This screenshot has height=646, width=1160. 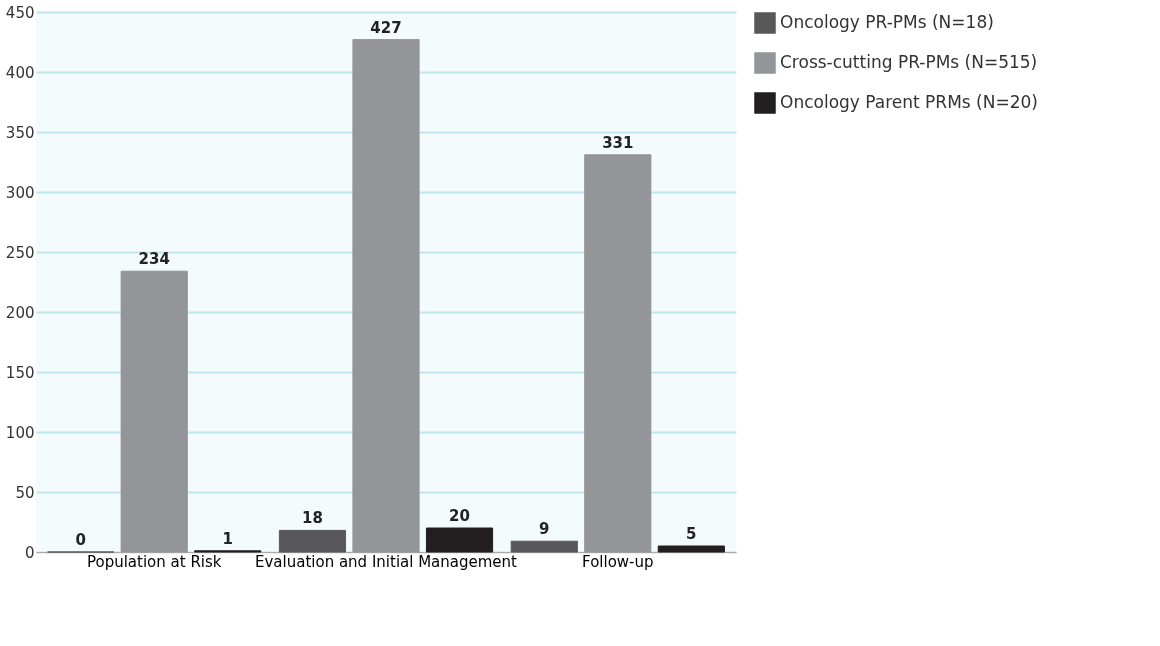 I want to click on y-tick-label: 50, so click(x=25, y=492).